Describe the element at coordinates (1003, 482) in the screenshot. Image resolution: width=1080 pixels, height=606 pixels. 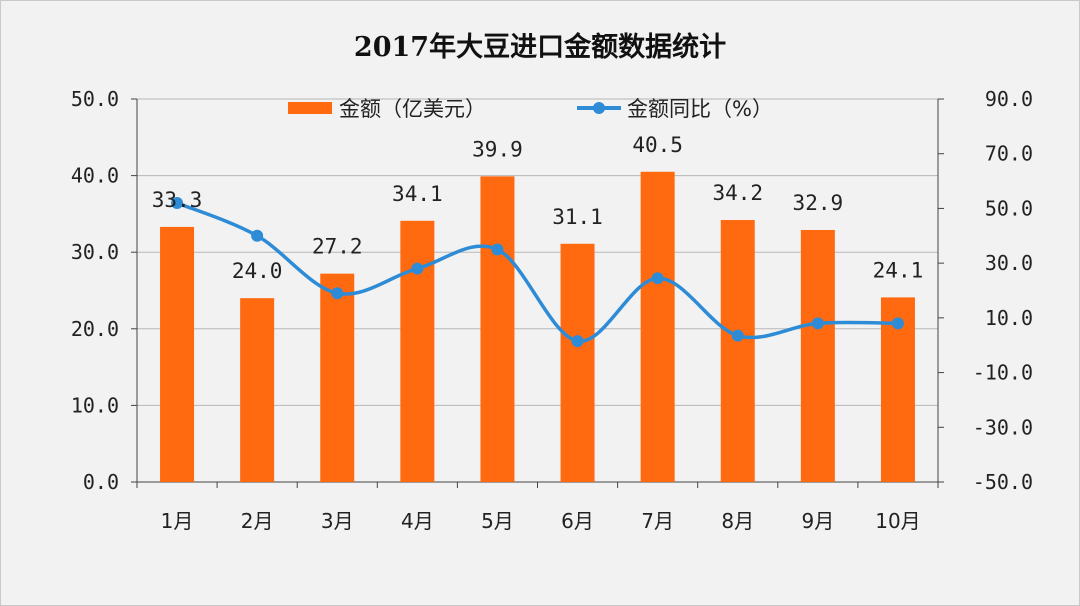
I see `y-right-tick-label: -50.0` at that location.